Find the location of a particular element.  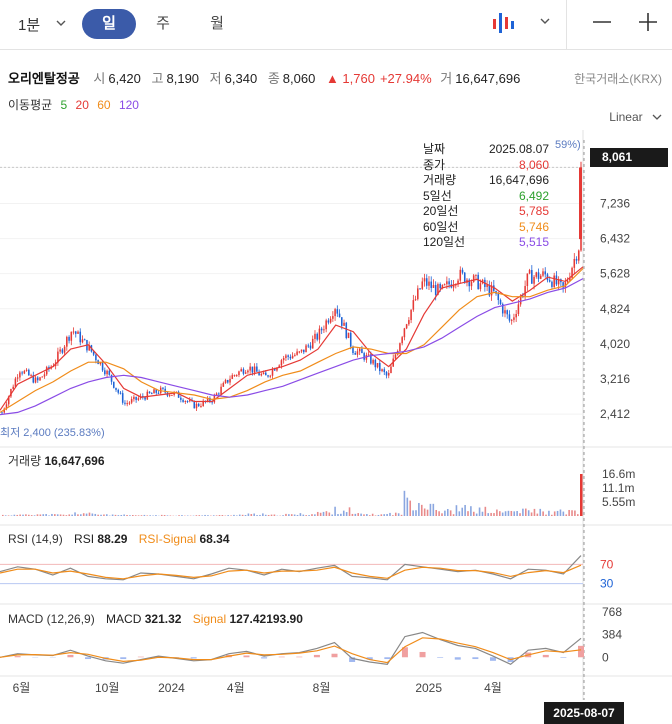

tab-week: 주 is located at coordinates (163, 23).